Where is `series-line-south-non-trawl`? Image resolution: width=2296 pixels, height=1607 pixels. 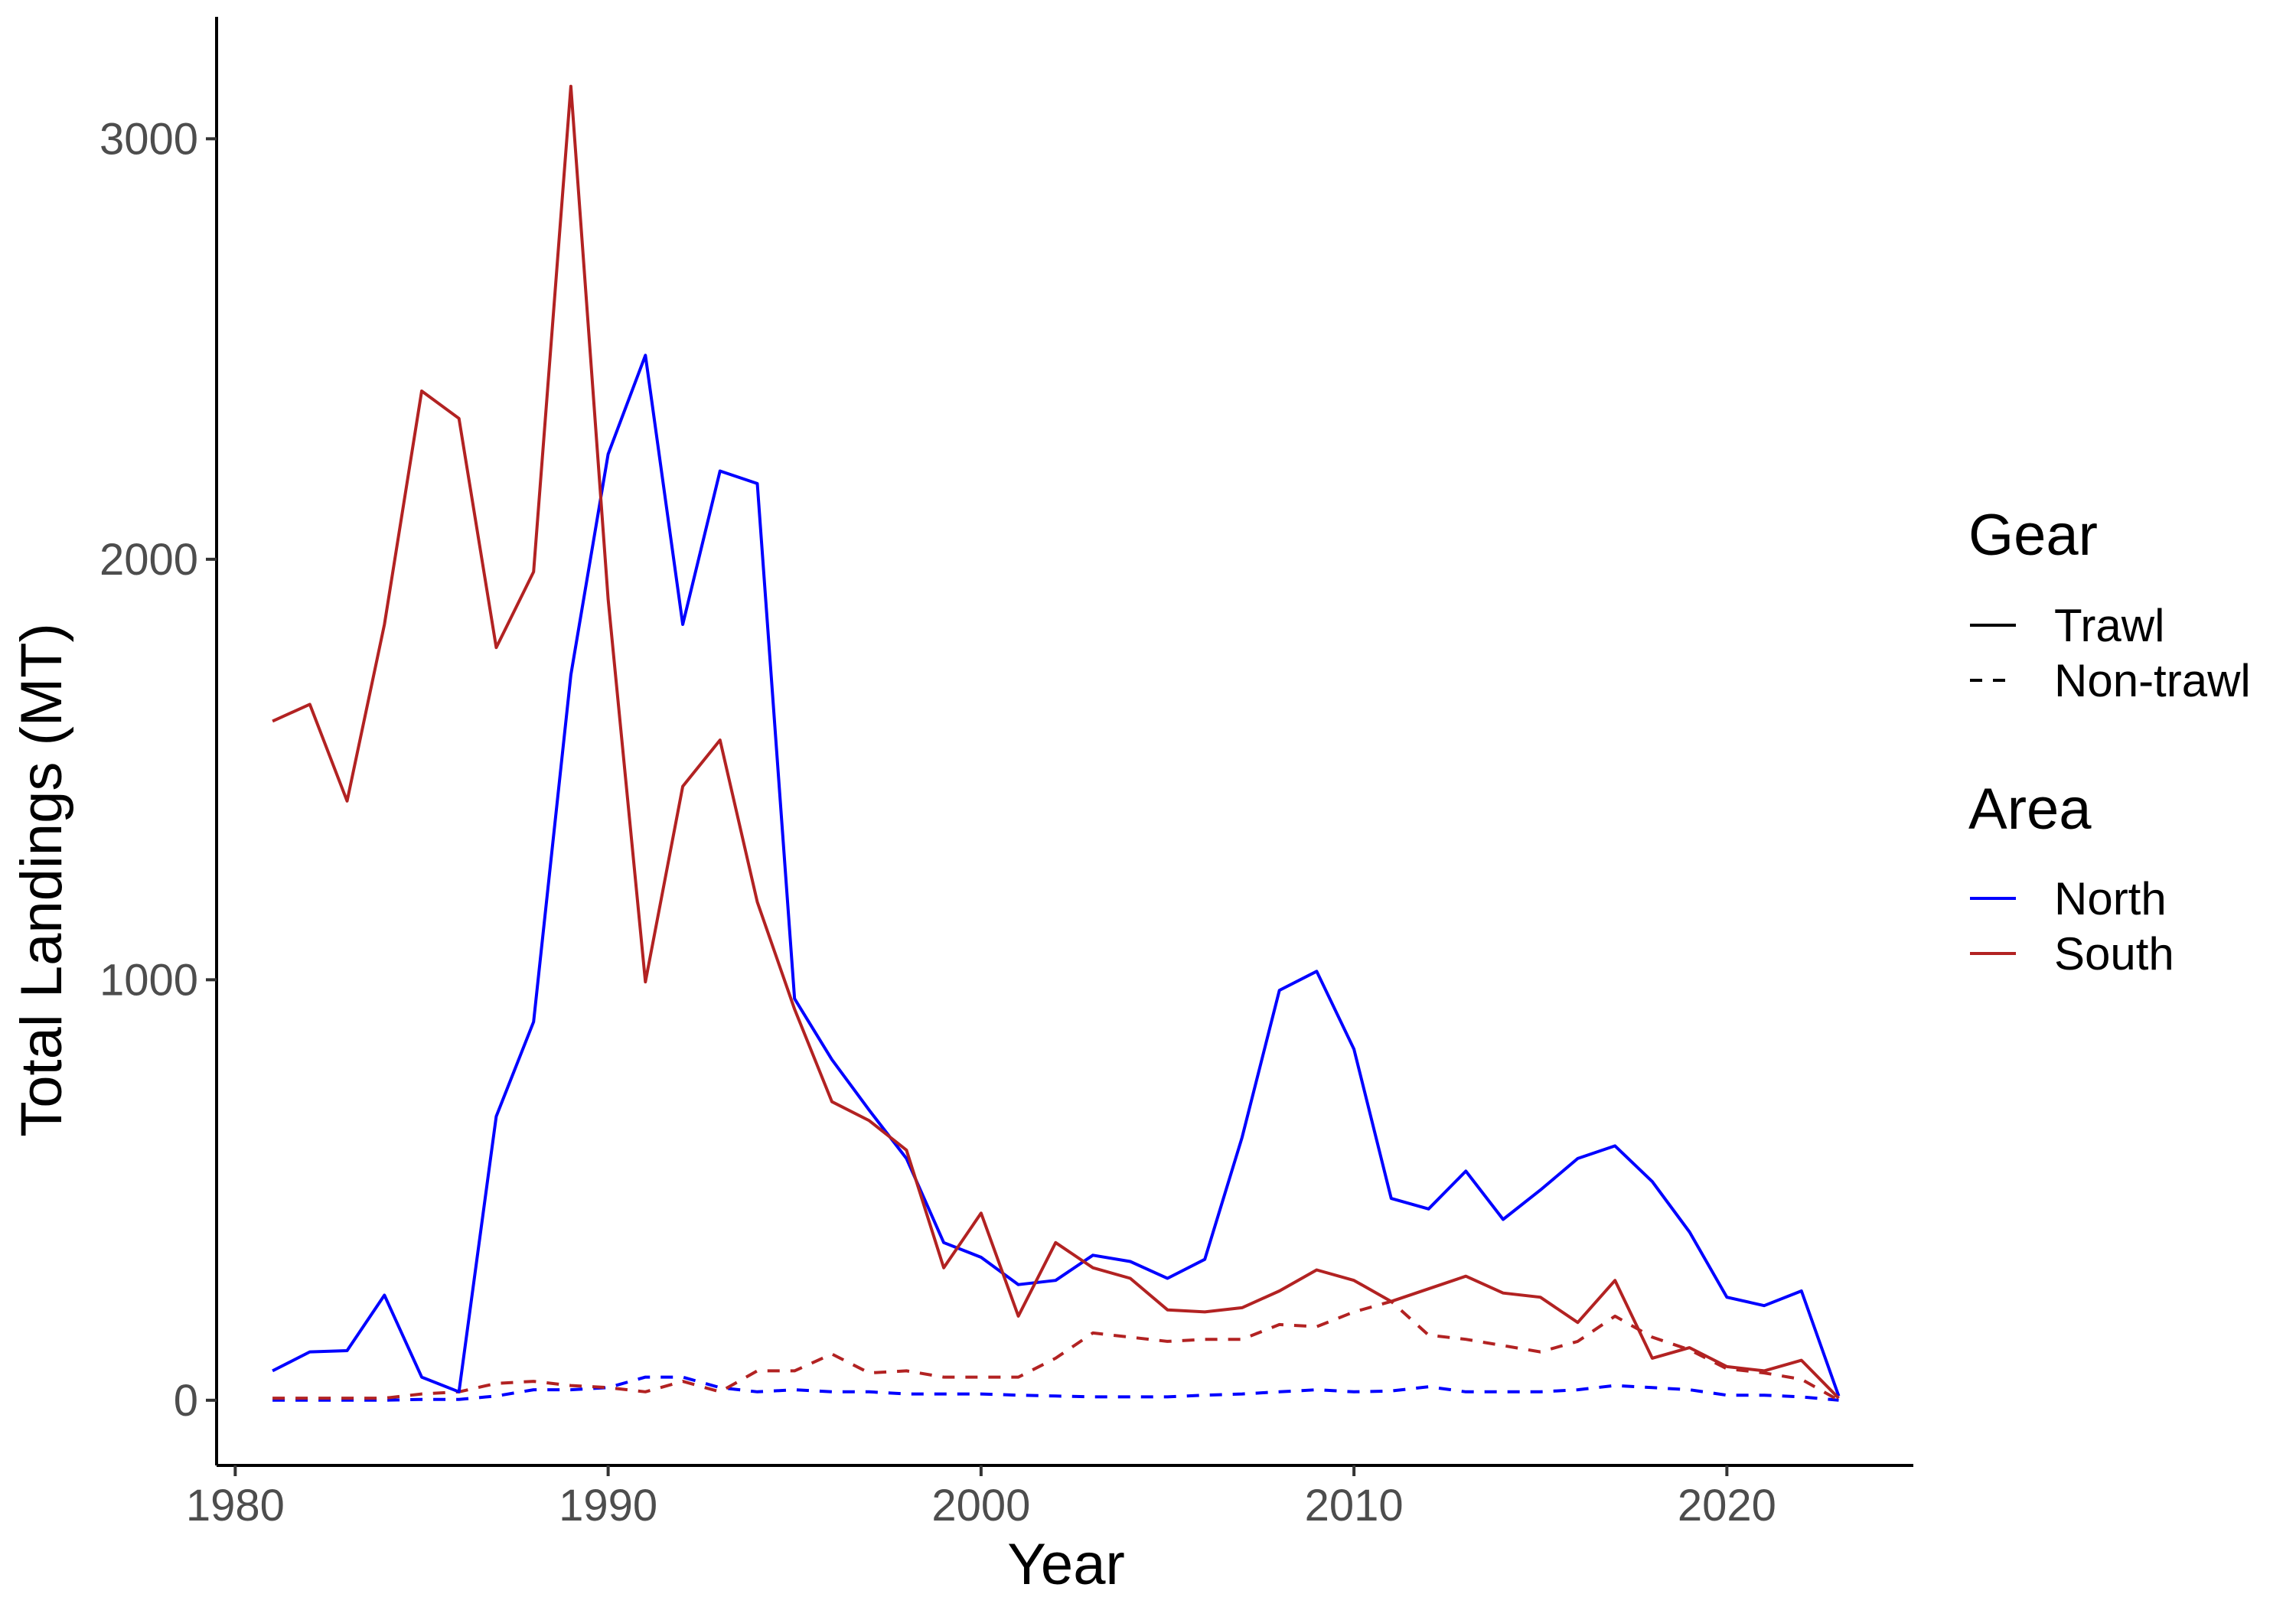 series-line-south-non-trawl is located at coordinates (1056, 1350).